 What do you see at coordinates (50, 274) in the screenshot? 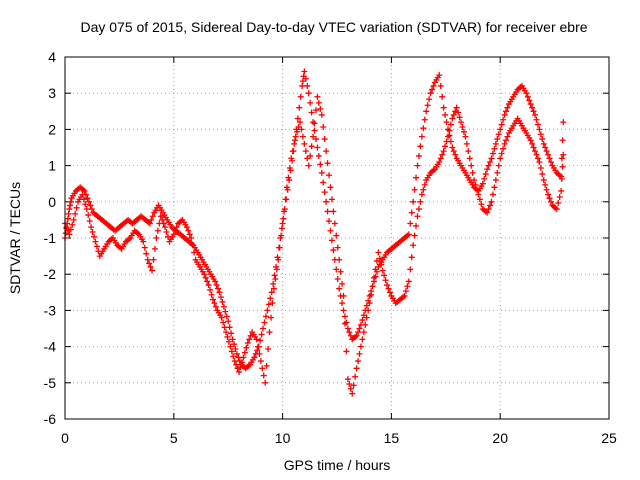
I see `y-tick-label: -2` at bounding box center [50, 274].